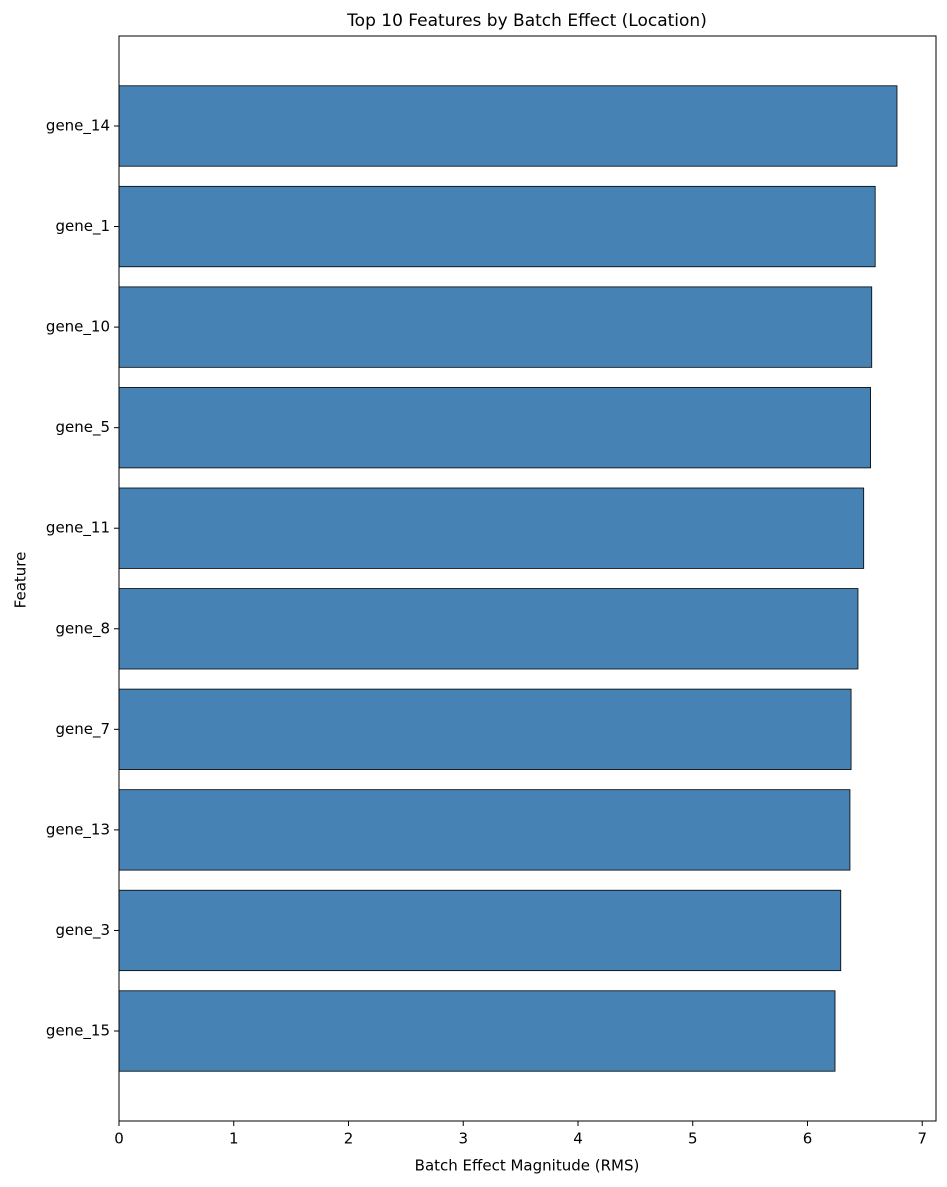  I want to click on y-tick-label: gene_5, so click(82, 427).